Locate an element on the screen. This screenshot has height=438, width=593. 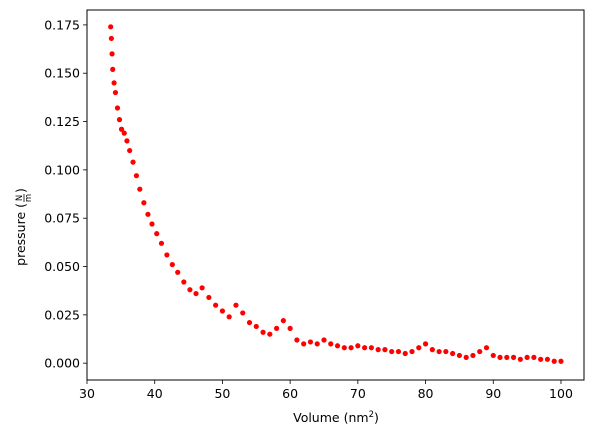
y-tick-label: 0.175 is located at coordinates (62, 24).